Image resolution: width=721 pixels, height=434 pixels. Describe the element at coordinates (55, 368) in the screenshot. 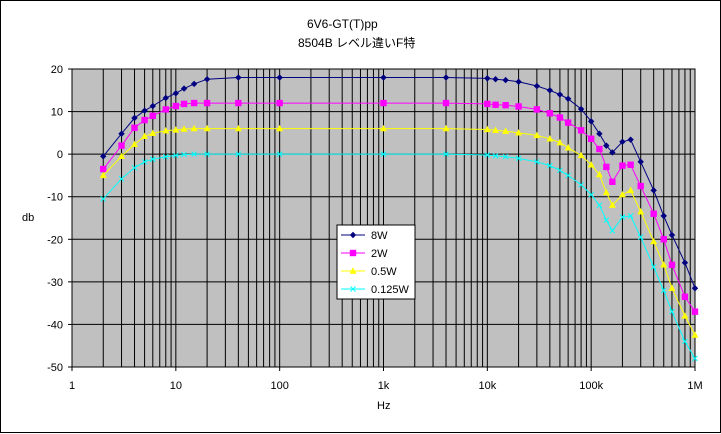

I see `y-tick-label: -50` at that location.